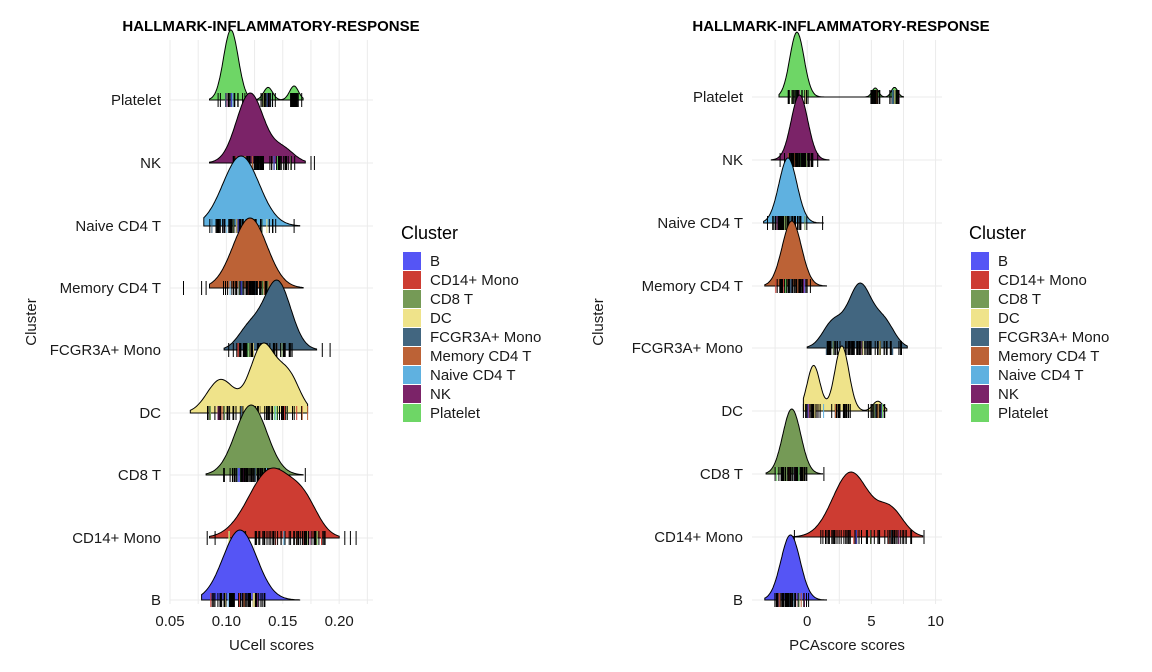  What do you see at coordinates (260, 100) in the screenshot?
I see `rug-platelet` at bounding box center [260, 100].